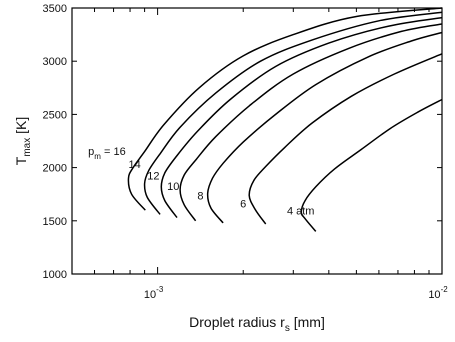 Image resolution: width=455 pixels, height=342 pixels. I want to click on y-tick-label: 1500, so click(55, 222).